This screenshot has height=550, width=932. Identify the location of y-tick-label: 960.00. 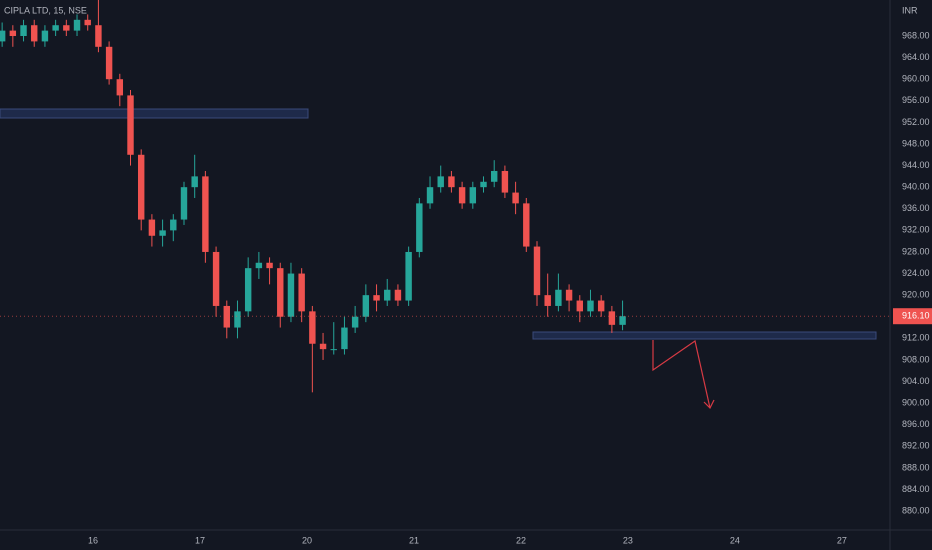
(916, 79).